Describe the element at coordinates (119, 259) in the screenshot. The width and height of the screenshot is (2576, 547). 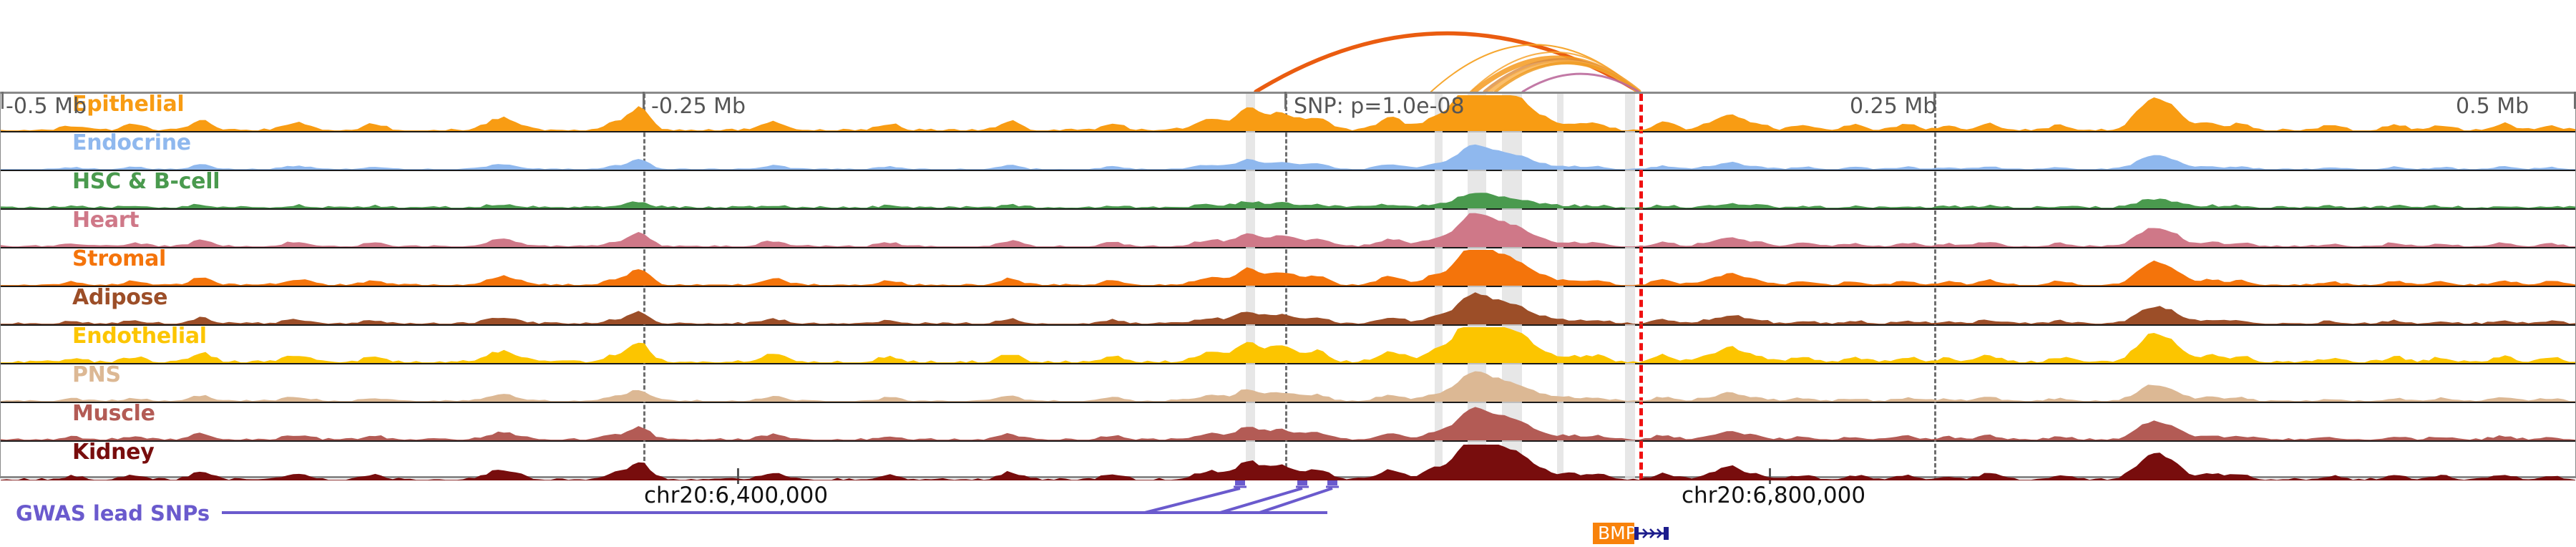
I see `track-label: Stromal` at that location.